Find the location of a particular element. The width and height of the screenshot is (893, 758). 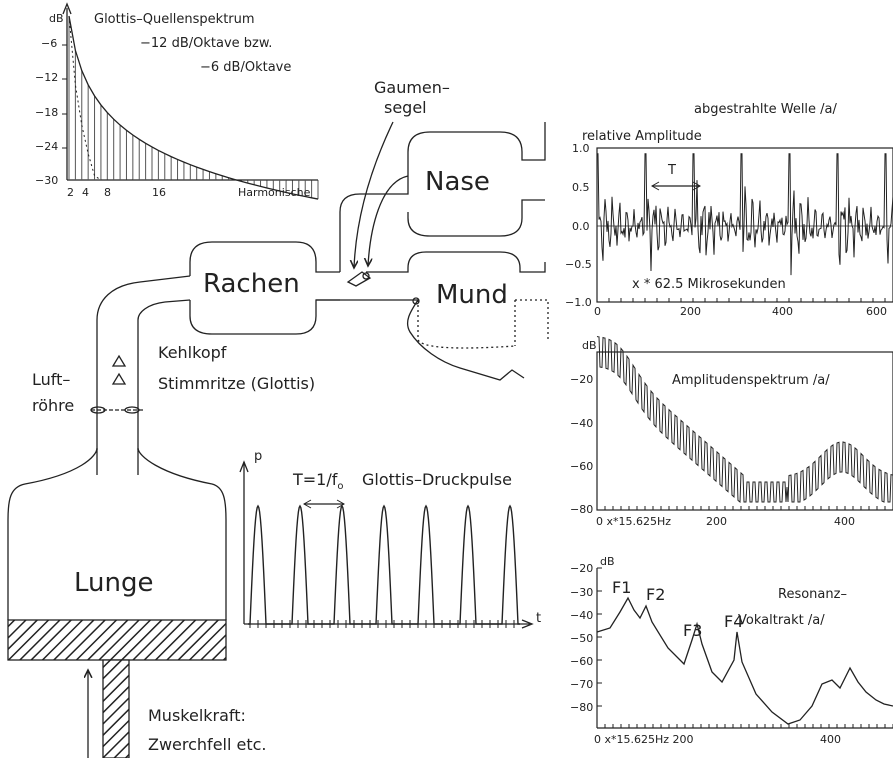

glottis-pulses-chart is located at coordinates (386, 544).